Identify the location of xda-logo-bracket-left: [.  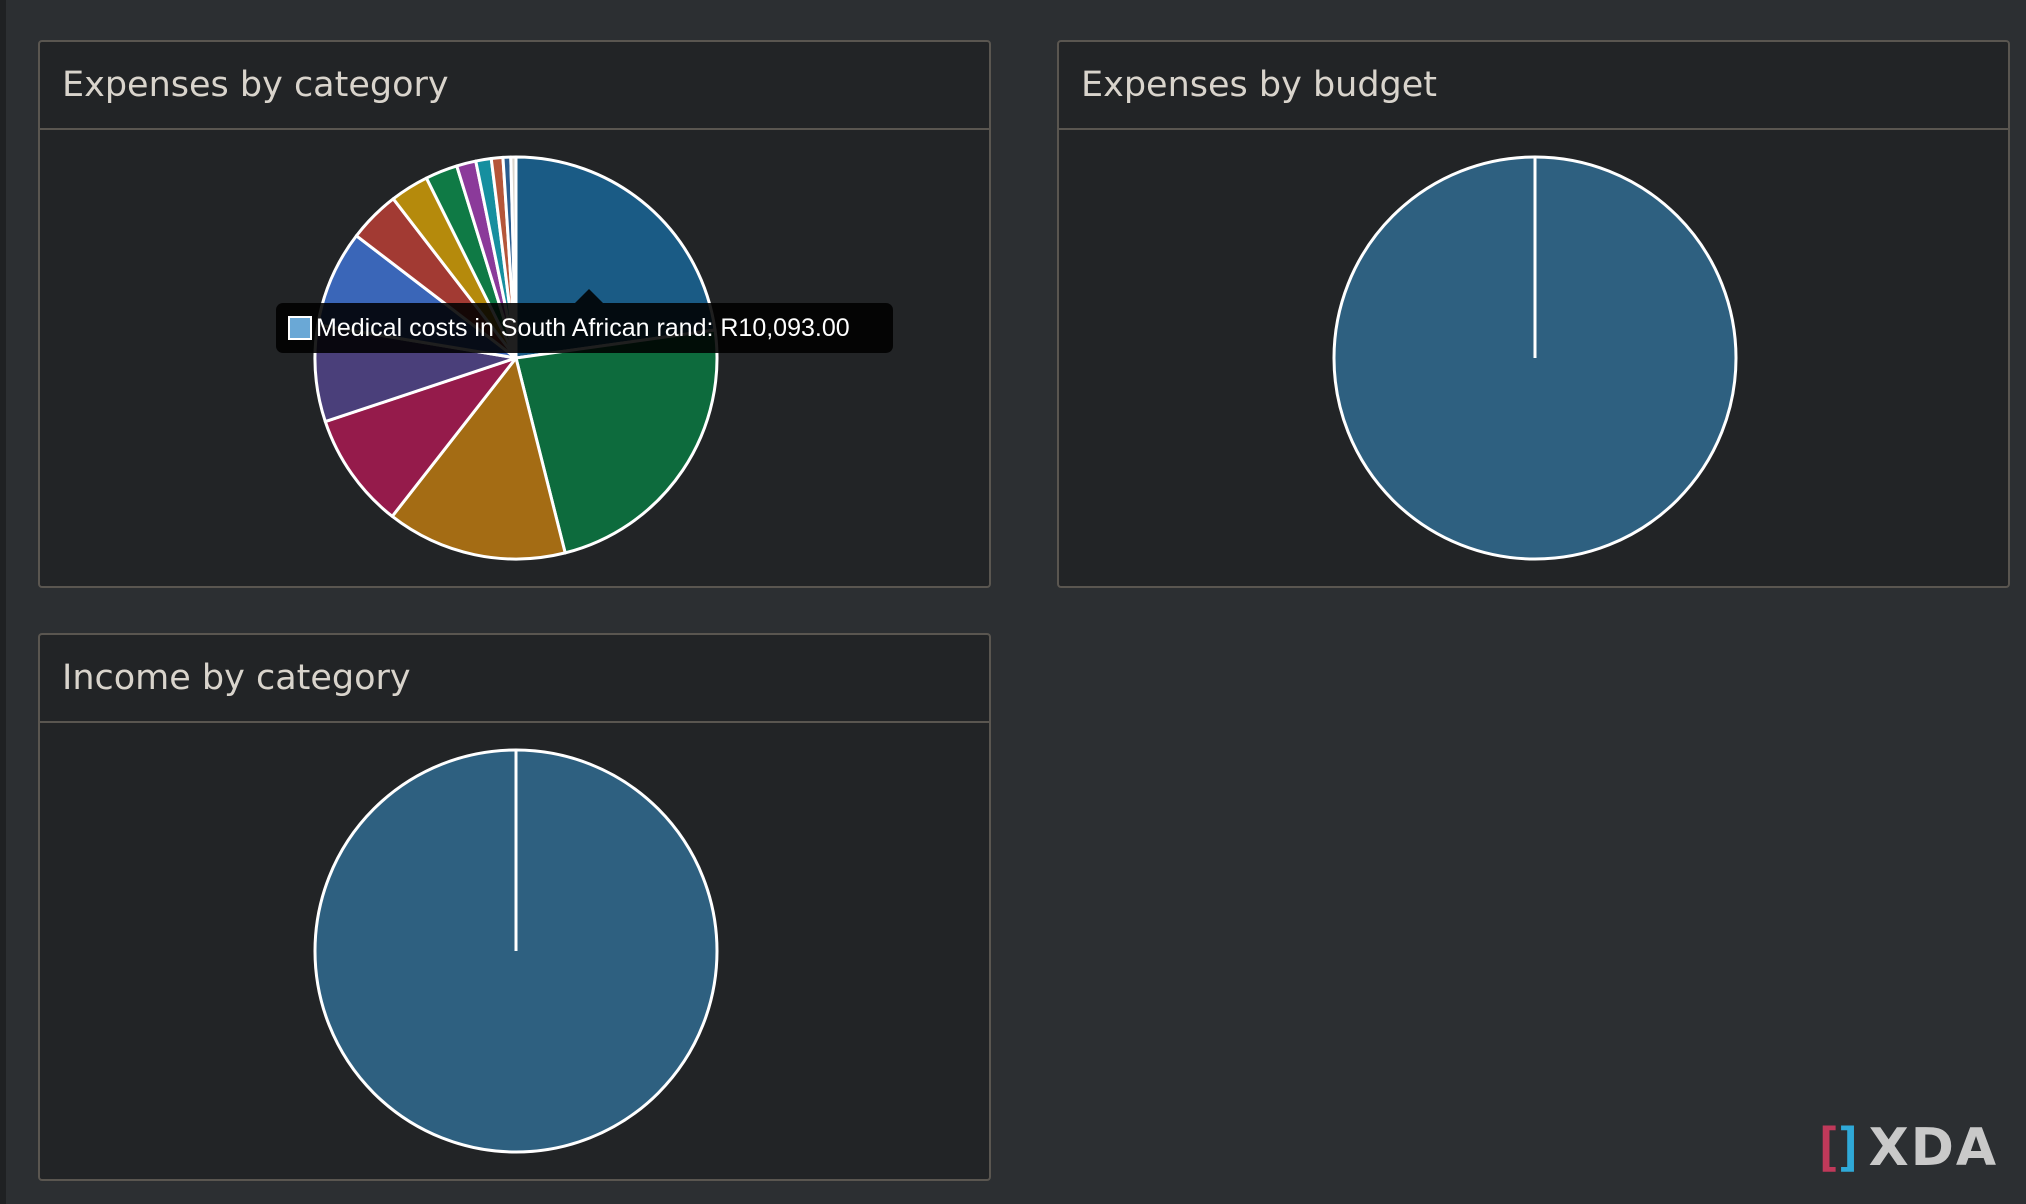
(1828, 1148).